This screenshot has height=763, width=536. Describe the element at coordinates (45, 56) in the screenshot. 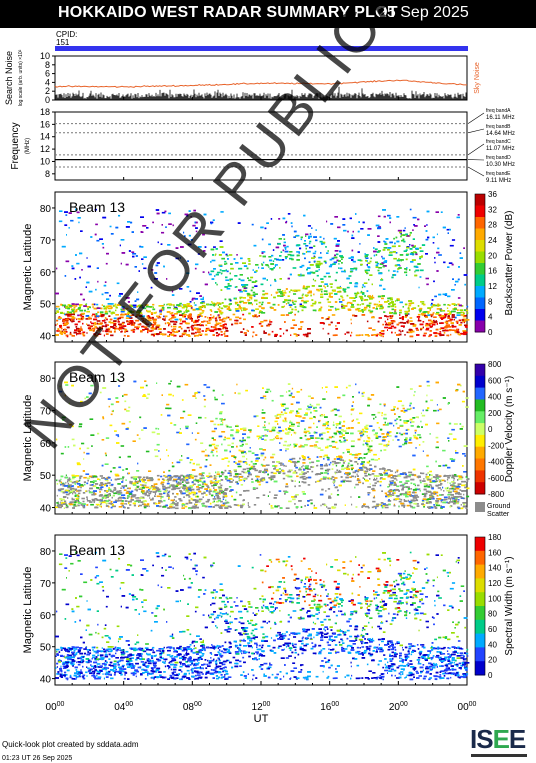

I see `noise-ytick-label: 10` at that location.